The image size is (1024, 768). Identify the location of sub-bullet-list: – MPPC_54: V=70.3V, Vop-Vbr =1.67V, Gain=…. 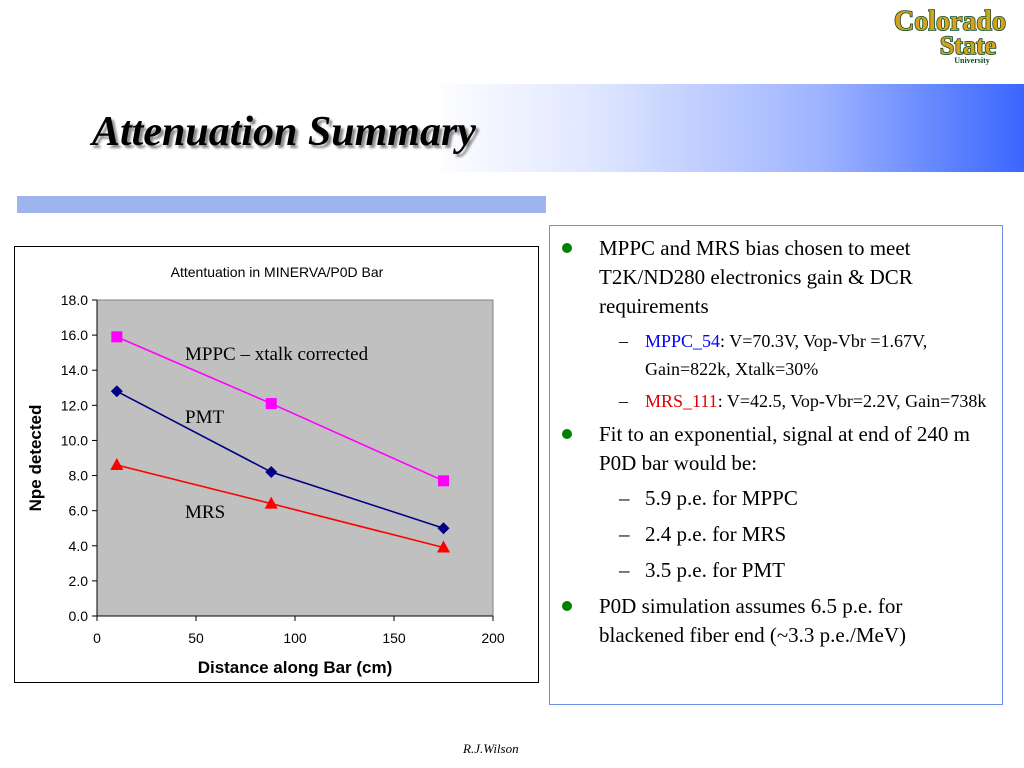
(794, 371).